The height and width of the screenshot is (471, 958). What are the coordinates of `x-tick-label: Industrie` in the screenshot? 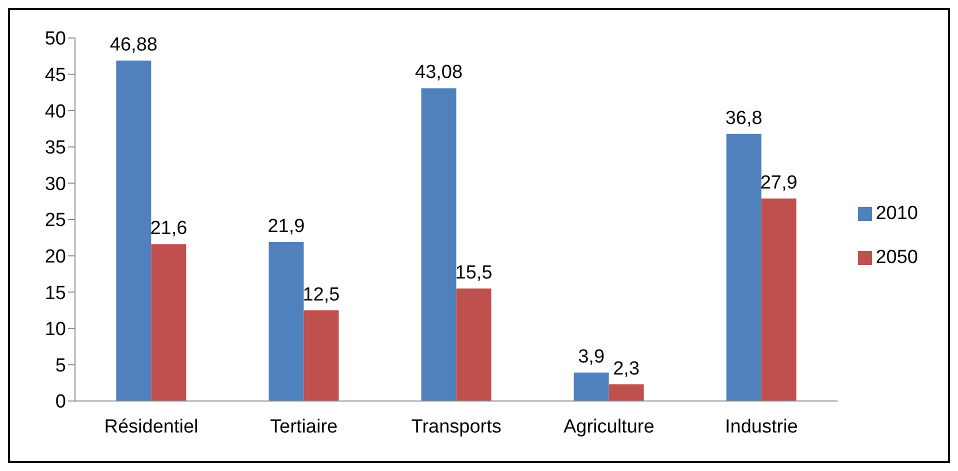 It's located at (761, 427).